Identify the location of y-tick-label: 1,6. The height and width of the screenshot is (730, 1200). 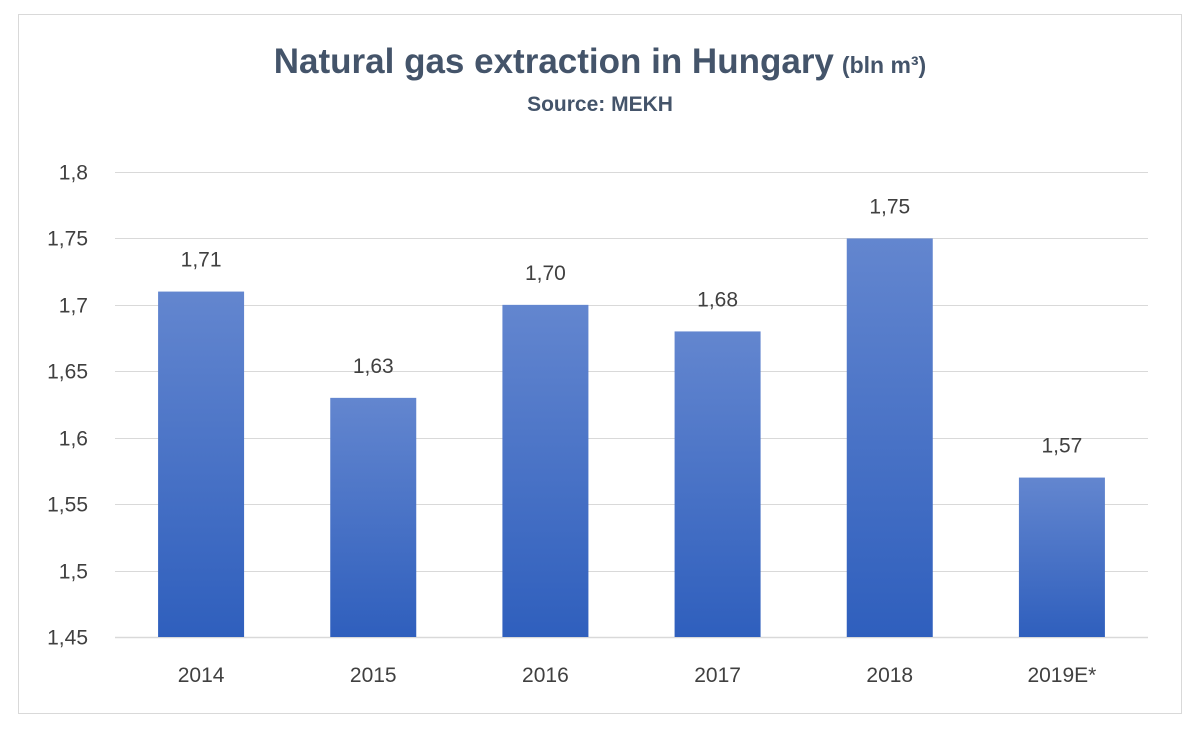
(73, 439).